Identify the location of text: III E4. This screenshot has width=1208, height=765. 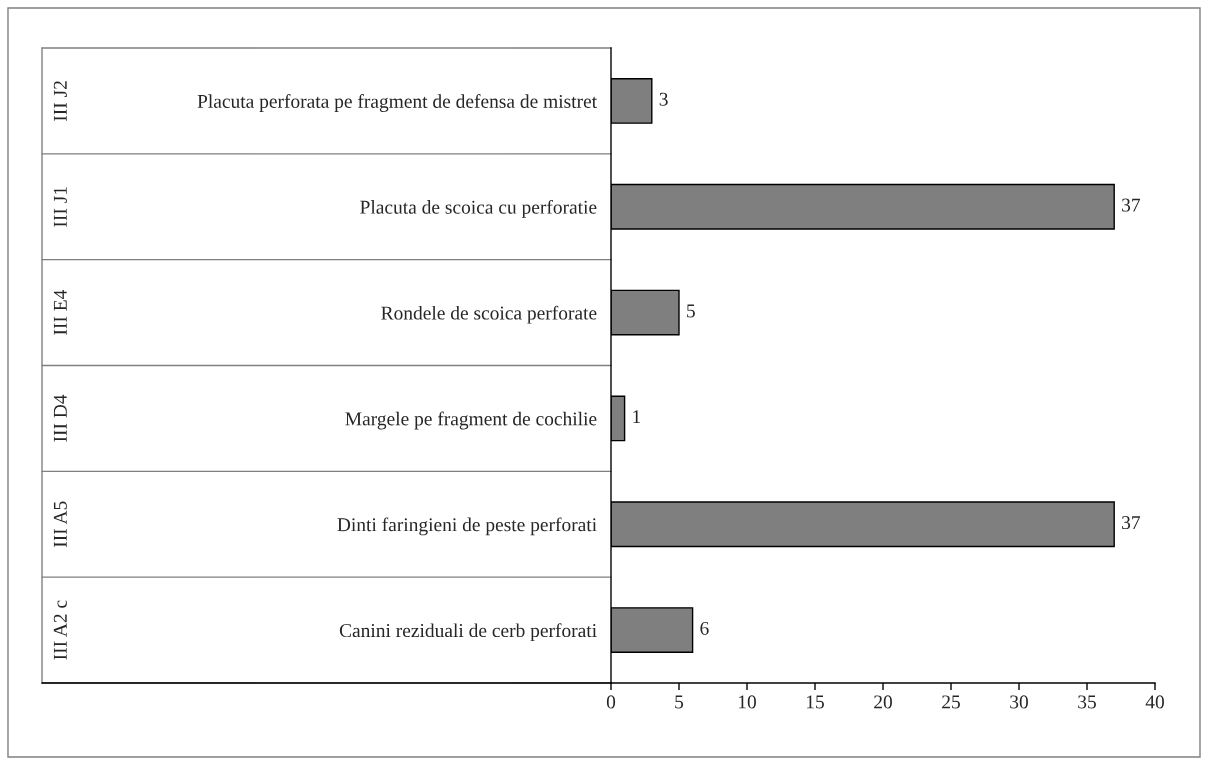
(60, 312).